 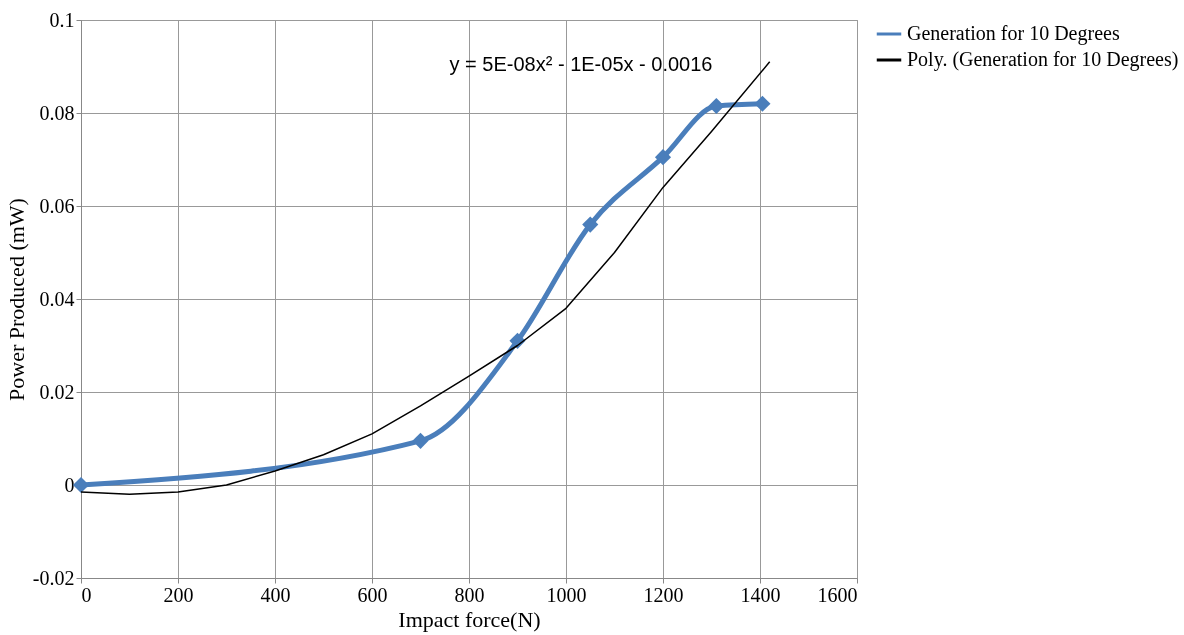 I want to click on x-tick-label: 200, so click(x=178, y=594).